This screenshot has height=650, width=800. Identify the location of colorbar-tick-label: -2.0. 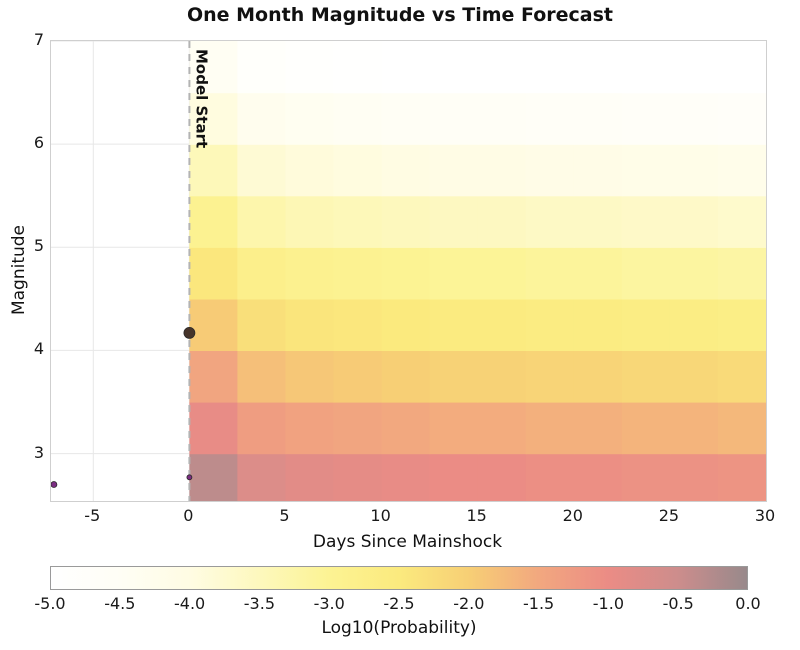
(469, 603).